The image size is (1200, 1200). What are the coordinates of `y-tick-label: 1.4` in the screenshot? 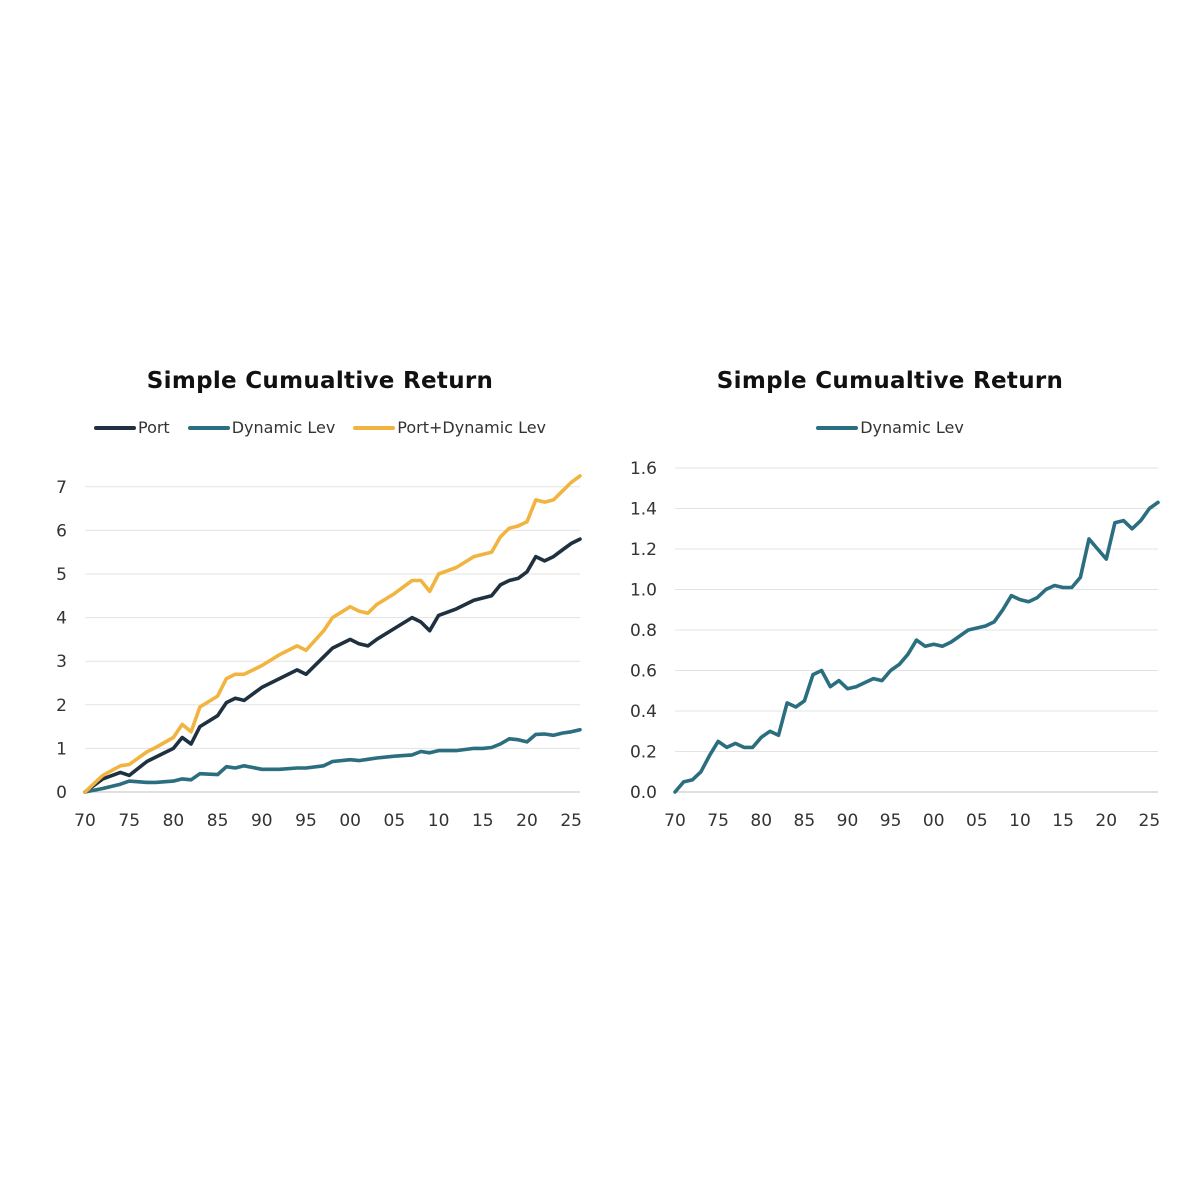 It's located at (643, 510).